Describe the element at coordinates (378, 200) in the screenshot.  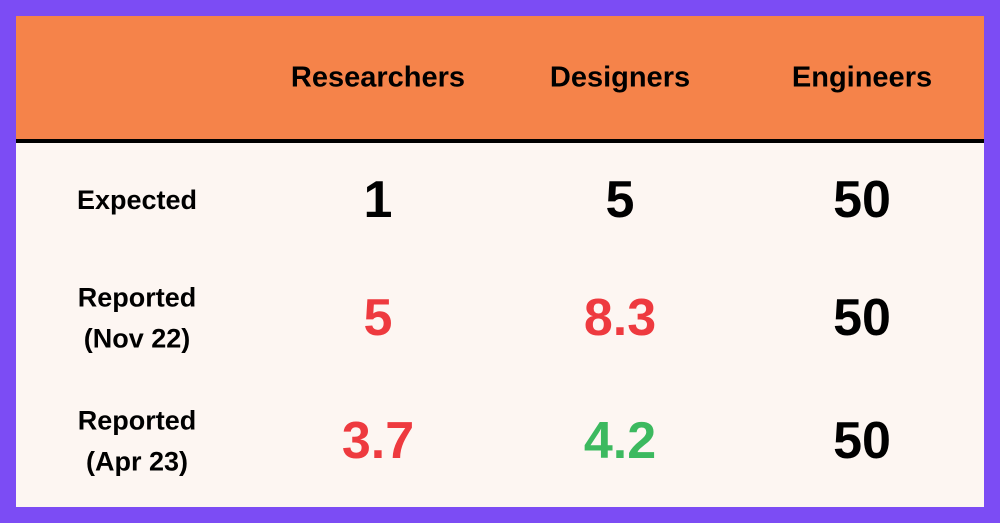
I see `cell-value: 1` at that location.